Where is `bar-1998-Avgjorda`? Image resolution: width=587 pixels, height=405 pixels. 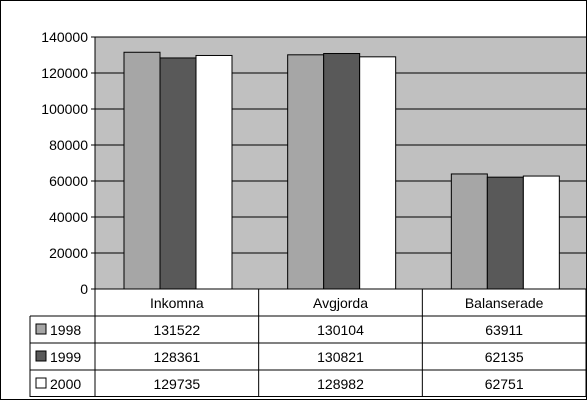
bar-1998-Avgjorda is located at coordinates (306, 172).